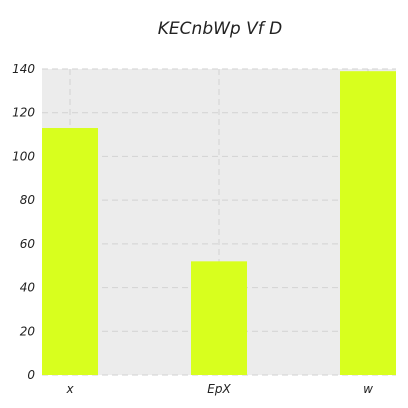 The height and width of the screenshot is (408, 408). Describe the element at coordinates (31, 375) in the screenshot. I see `y-tick-label: 0` at that location.